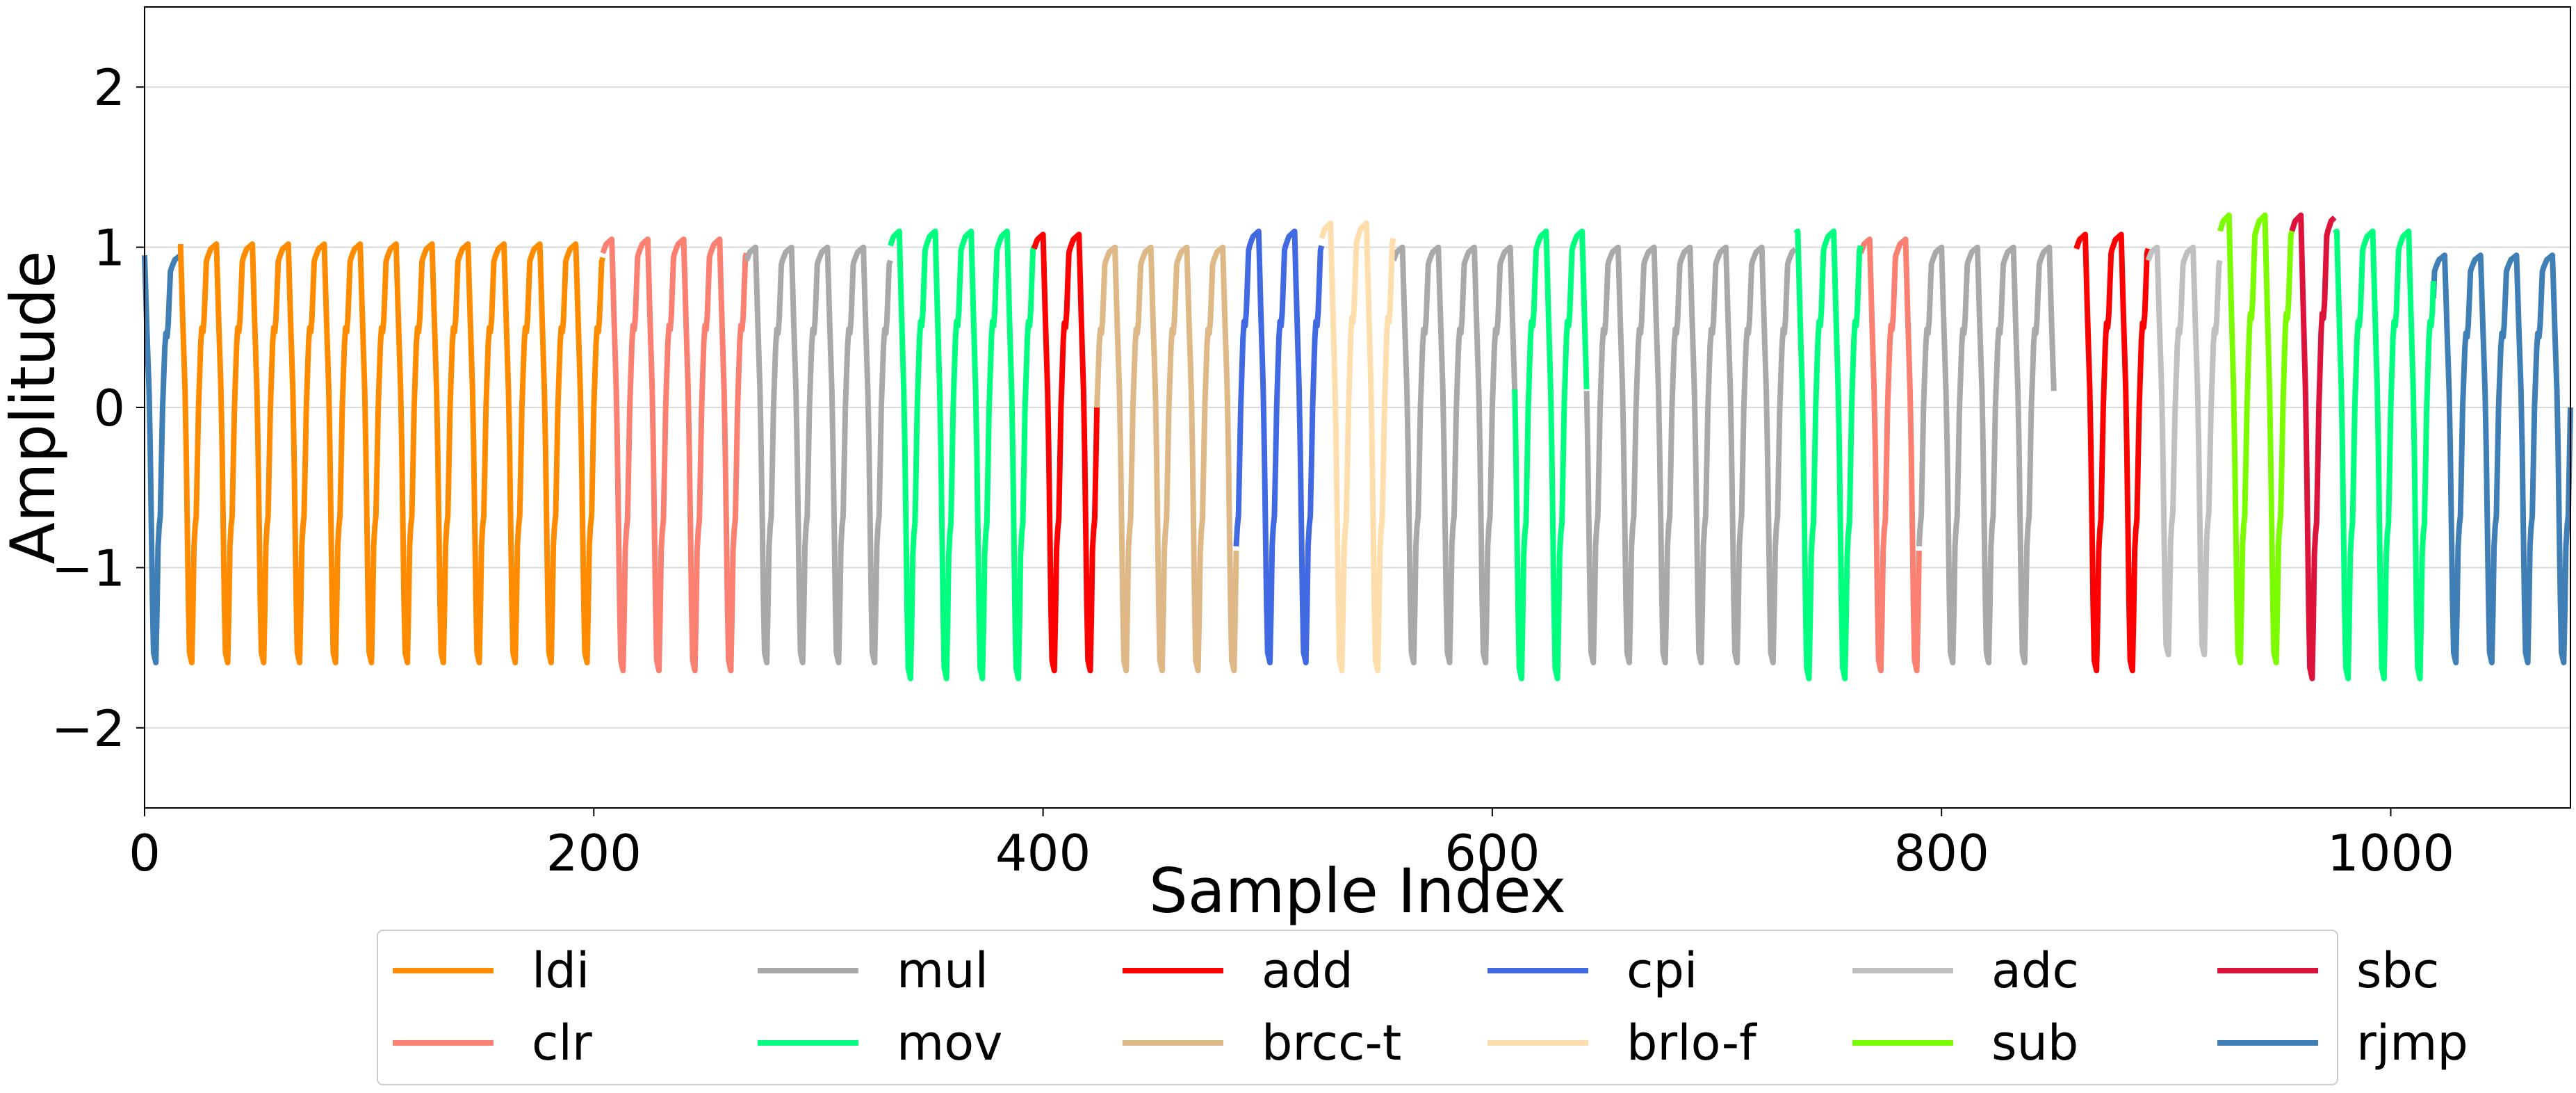 This screenshot has height=1093, width=2576. What do you see at coordinates (145, 853) in the screenshot?
I see `x-tick-label: 0` at bounding box center [145, 853].